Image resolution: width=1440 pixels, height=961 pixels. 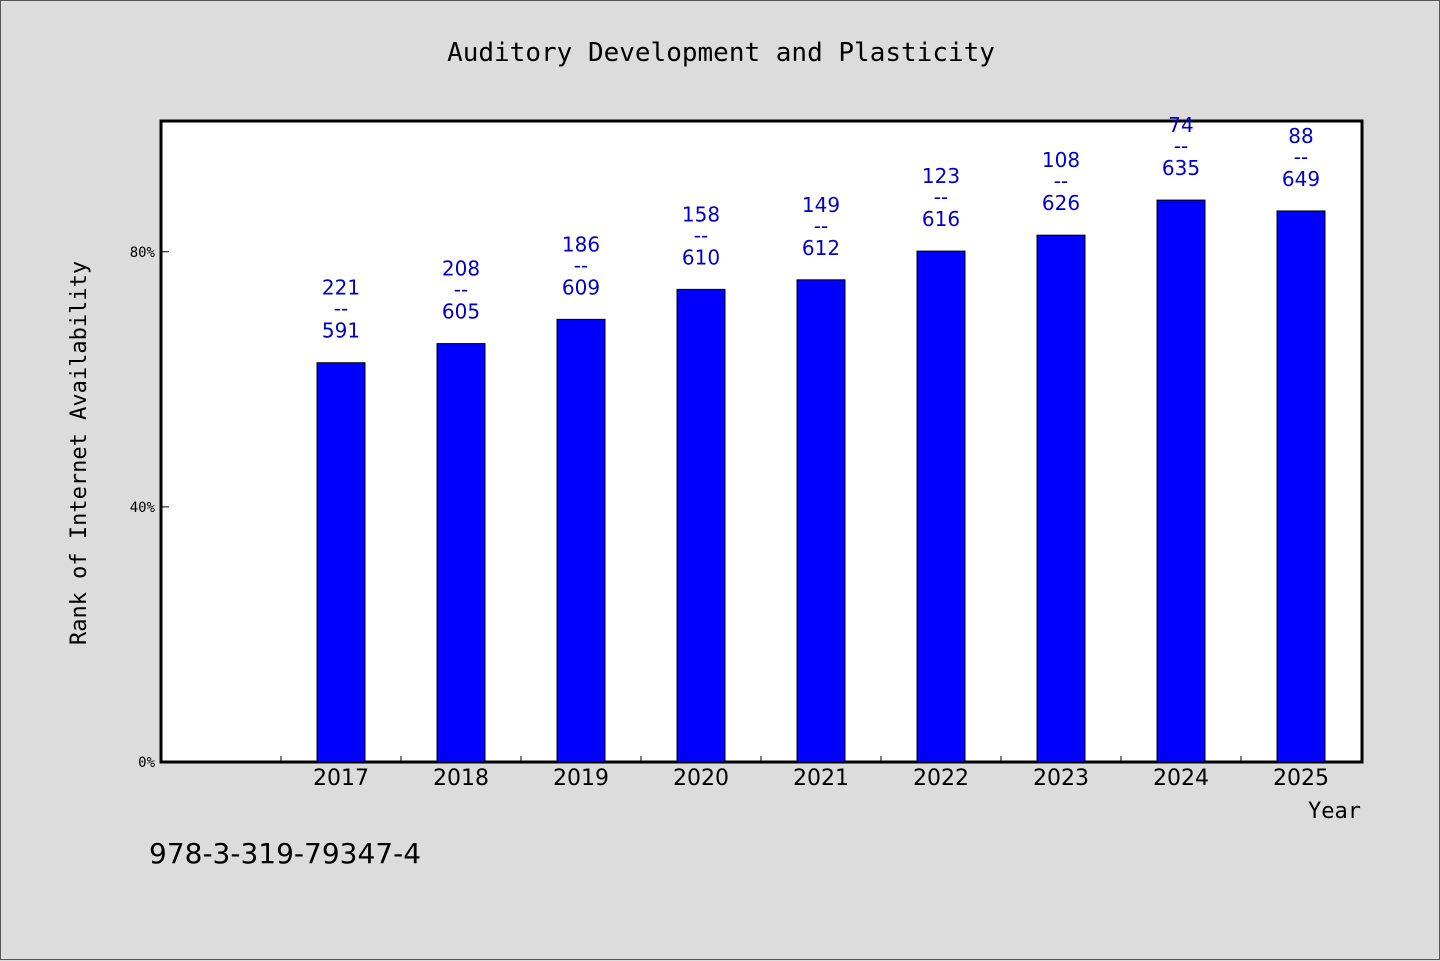 What do you see at coordinates (941, 778) in the screenshot?
I see `x-tick-label: 2022` at bounding box center [941, 778].